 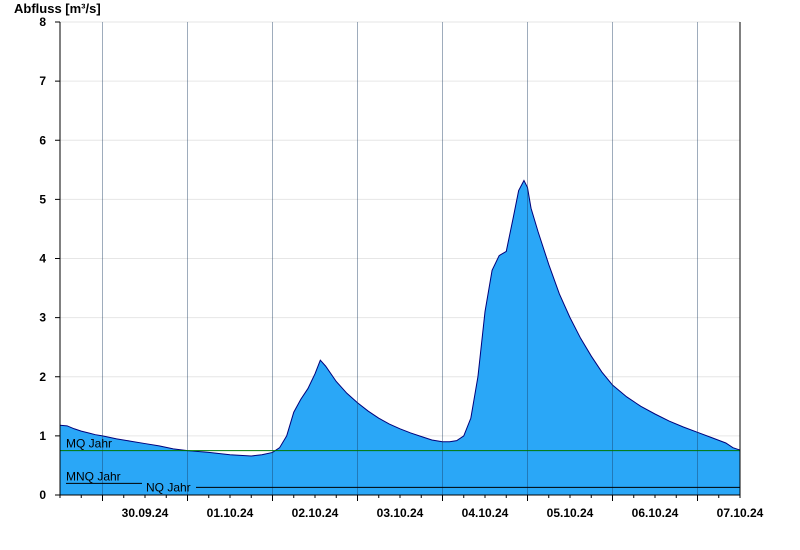 What do you see at coordinates (570, 513) in the screenshot?
I see `x-tick-label: 05.10.24` at bounding box center [570, 513].